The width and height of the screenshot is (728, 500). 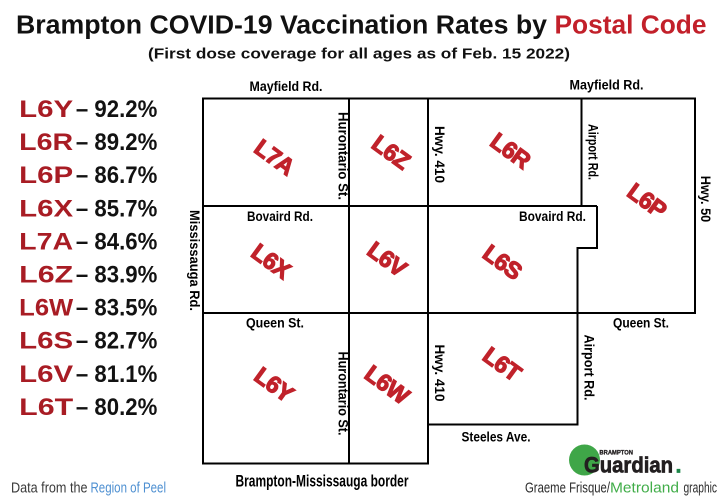 What do you see at coordinates (706, 199) in the screenshot?
I see `svg-text: Hwy. 50` at bounding box center [706, 199].